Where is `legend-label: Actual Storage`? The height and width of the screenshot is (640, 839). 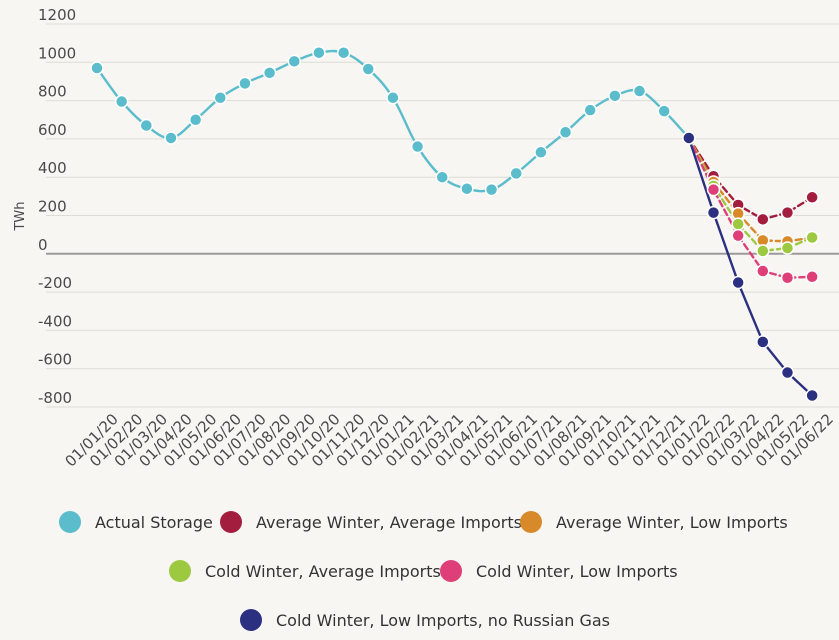 legend-label: Actual Storage is located at coordinates (154, 522).